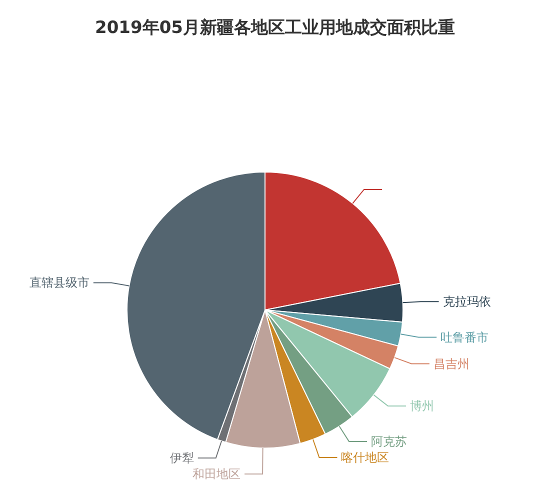 Image resolution: width=550 pixels, height=490 pixels. Describe the element at coordinates (216, 474) in the screenshot. I see `slice-label: 和田地区` at that location.